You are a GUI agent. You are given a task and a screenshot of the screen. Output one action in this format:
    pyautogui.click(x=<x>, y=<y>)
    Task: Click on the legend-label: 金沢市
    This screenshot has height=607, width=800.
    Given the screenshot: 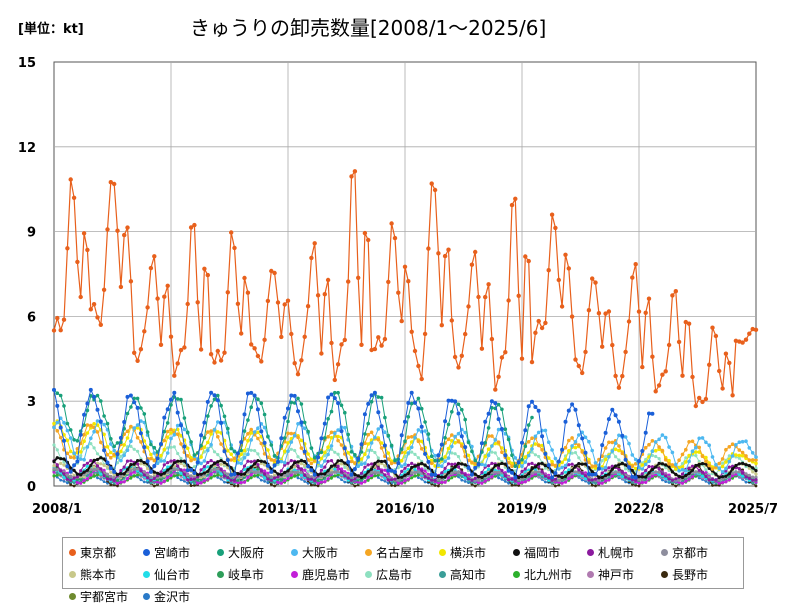 What is the action you would take?
    pyautogui.click(x=172, y=596)
    